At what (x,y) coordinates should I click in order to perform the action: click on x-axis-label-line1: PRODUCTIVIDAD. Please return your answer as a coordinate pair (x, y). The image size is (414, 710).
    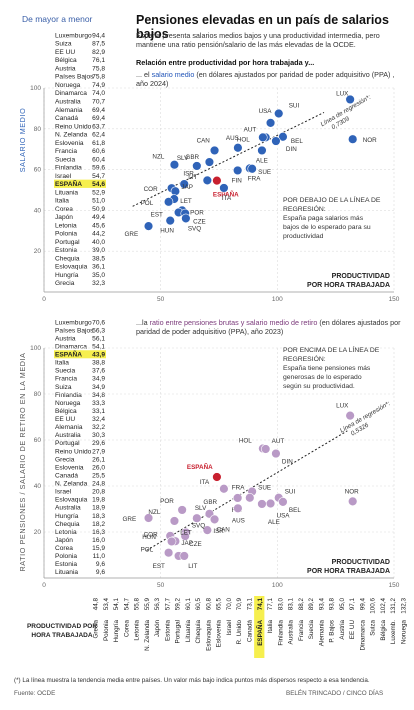
    Looking at the image, I should click on (361, 276).